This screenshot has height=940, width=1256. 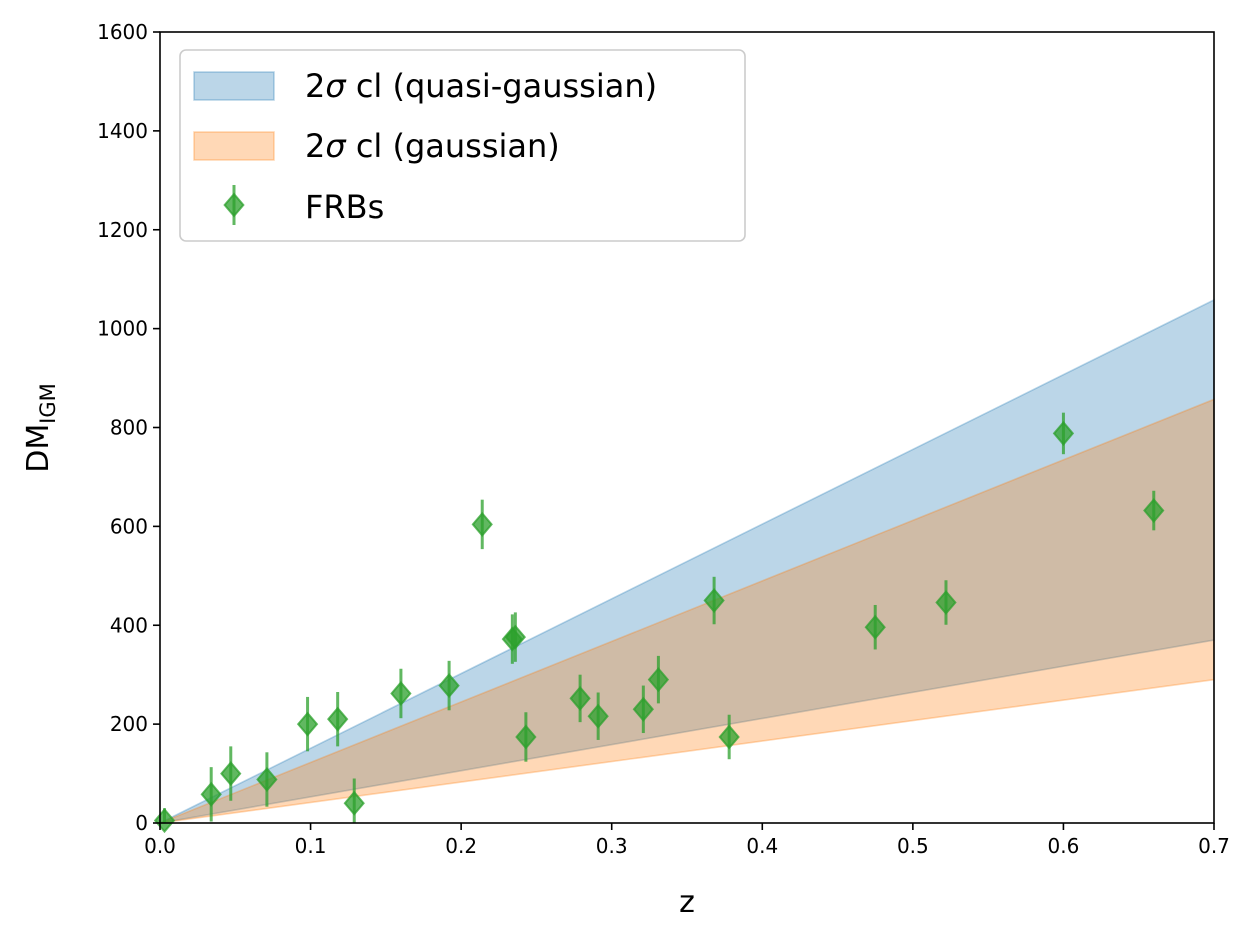 I want to click on x-tick-label: 0.1, so click(x=311, y=846).